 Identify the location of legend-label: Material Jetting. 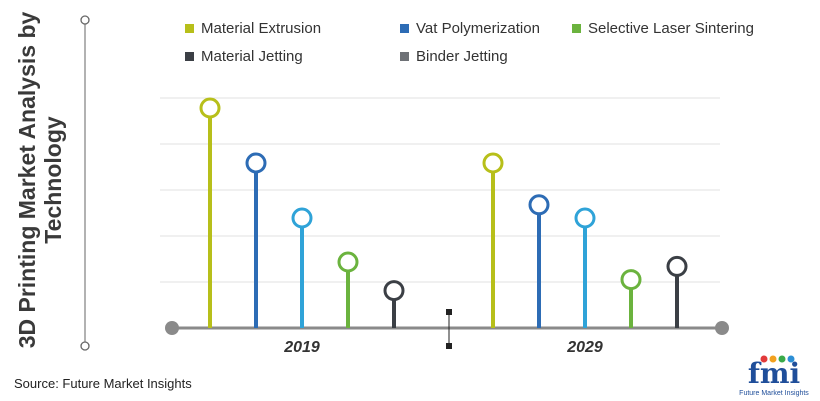
(252, 56).